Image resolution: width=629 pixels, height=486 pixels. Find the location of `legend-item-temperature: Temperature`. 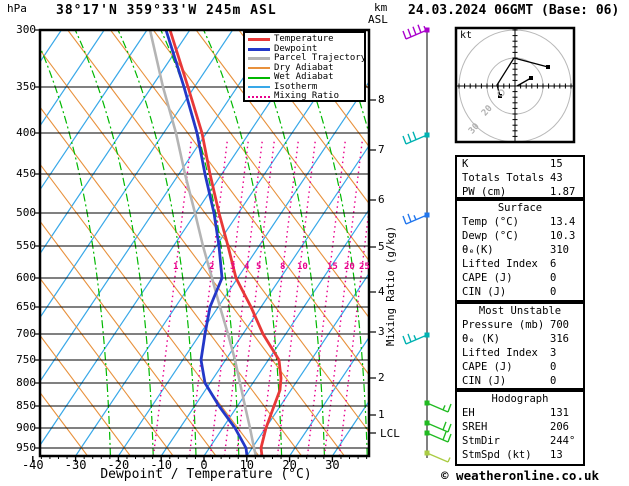

legend-item-temperature: Temperature is located at coordinates (306, 40).